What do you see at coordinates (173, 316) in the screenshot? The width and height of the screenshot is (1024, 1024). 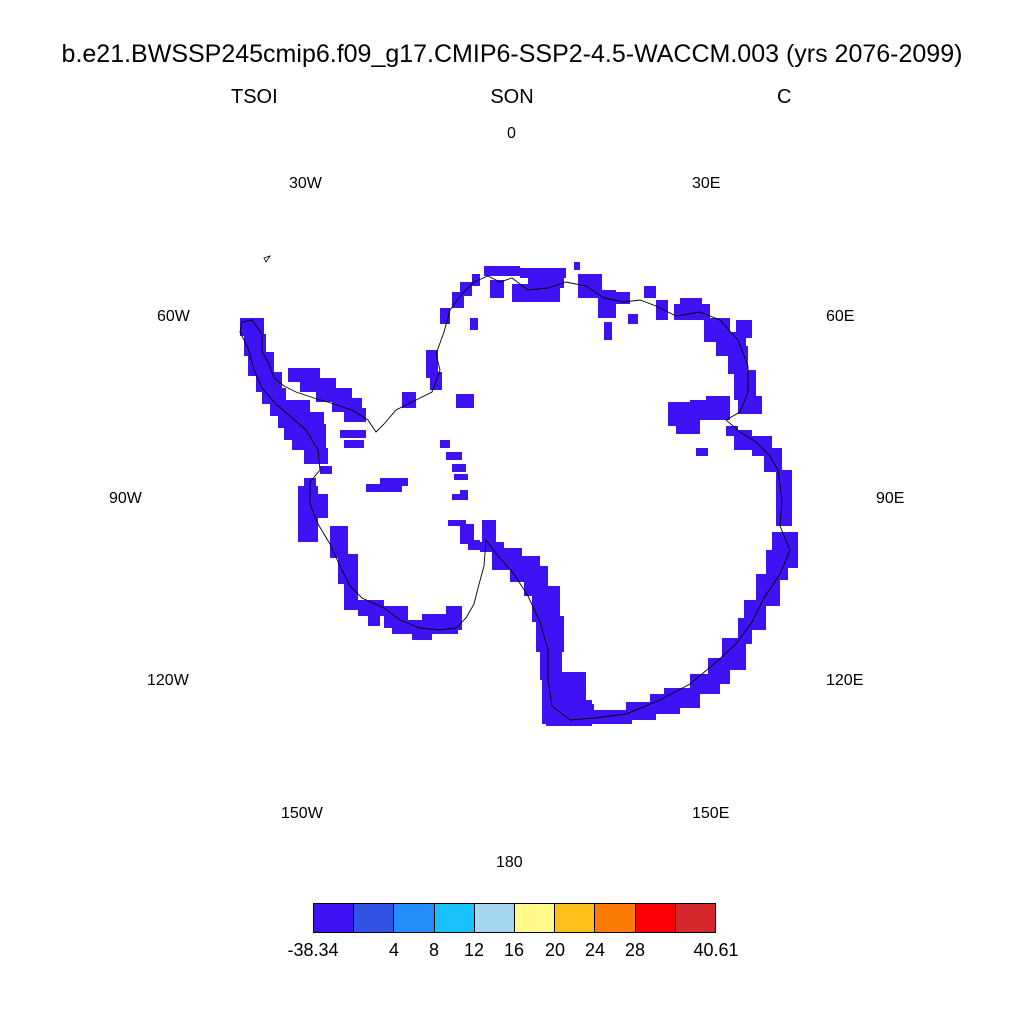 I see `lon-label-60w: 60W` at bounding box center [173, 316].